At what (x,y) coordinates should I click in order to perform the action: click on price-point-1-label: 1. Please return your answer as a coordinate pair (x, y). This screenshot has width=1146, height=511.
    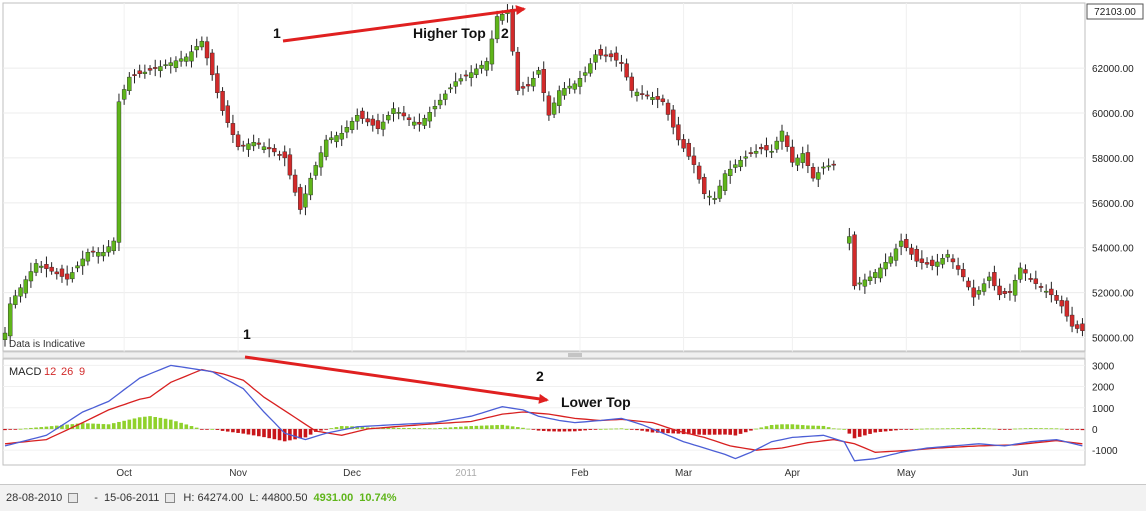
    Looking at the image, I should click on (277, 33).